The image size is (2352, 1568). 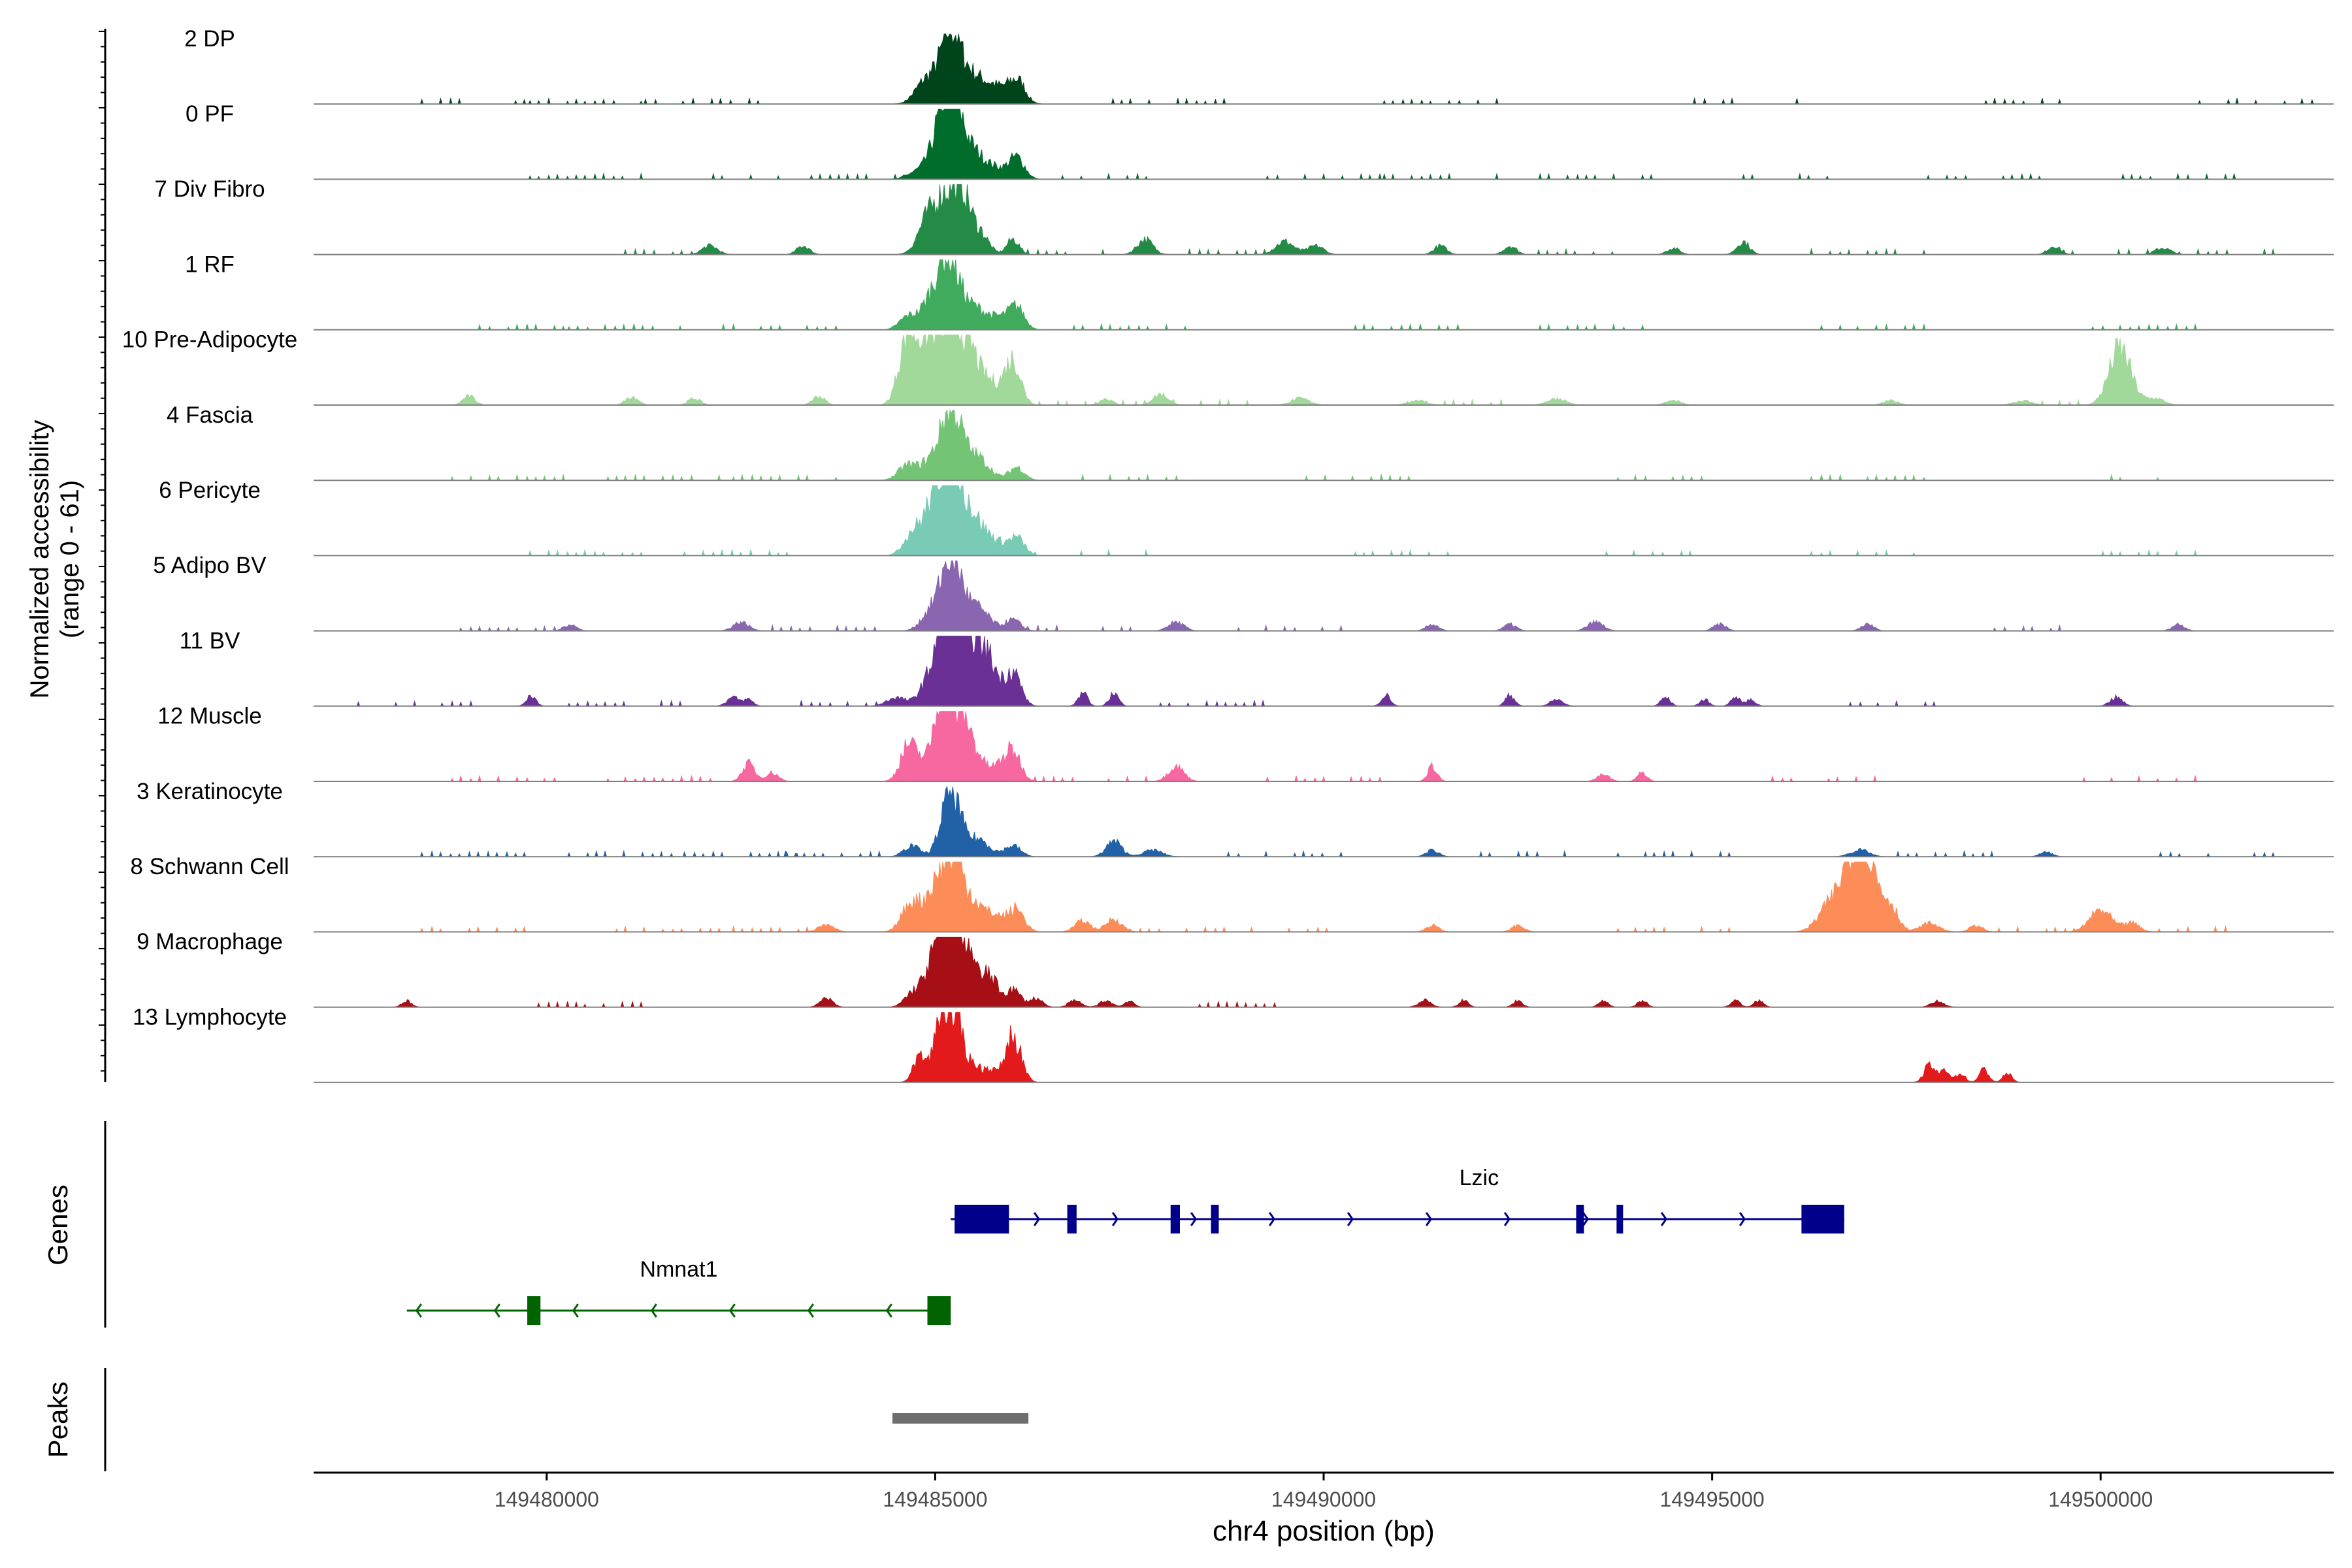 I want to click on x-tick-label: 149480000, so click(x=547, y=1499).